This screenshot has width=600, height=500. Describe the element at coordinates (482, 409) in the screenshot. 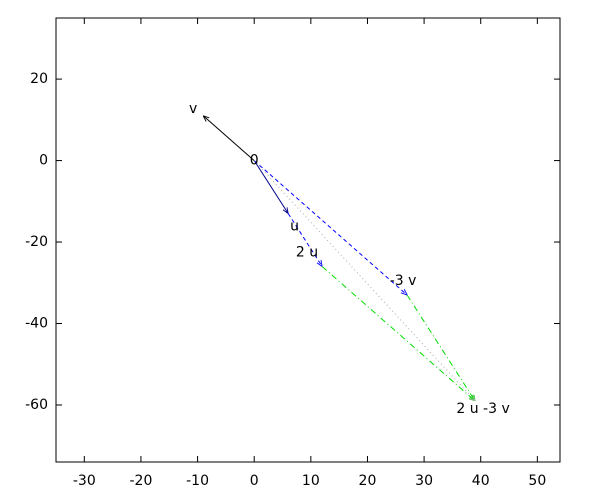

I see `vector-label: 2 u -3 v` at that location.